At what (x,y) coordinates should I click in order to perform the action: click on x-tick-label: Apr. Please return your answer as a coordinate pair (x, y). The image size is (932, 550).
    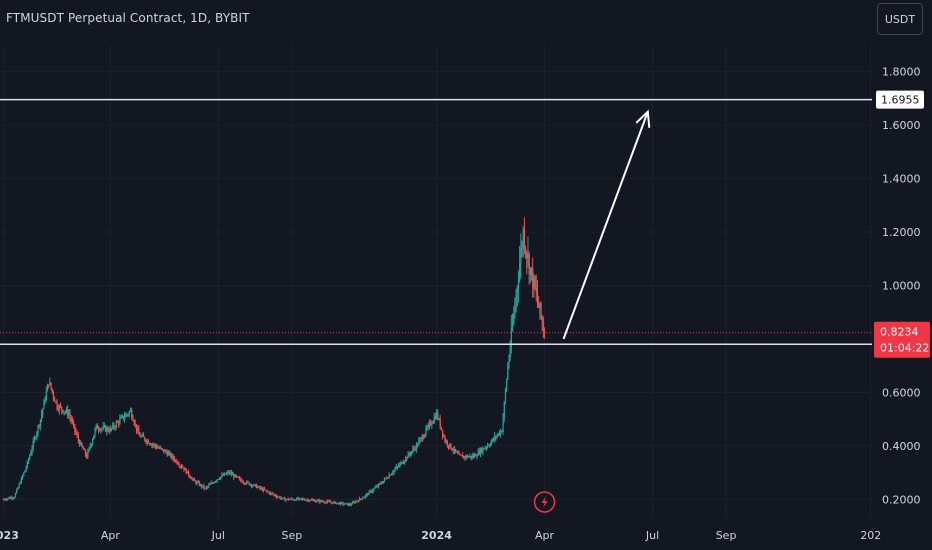
    Looking at the image, I should click on (111, 535).